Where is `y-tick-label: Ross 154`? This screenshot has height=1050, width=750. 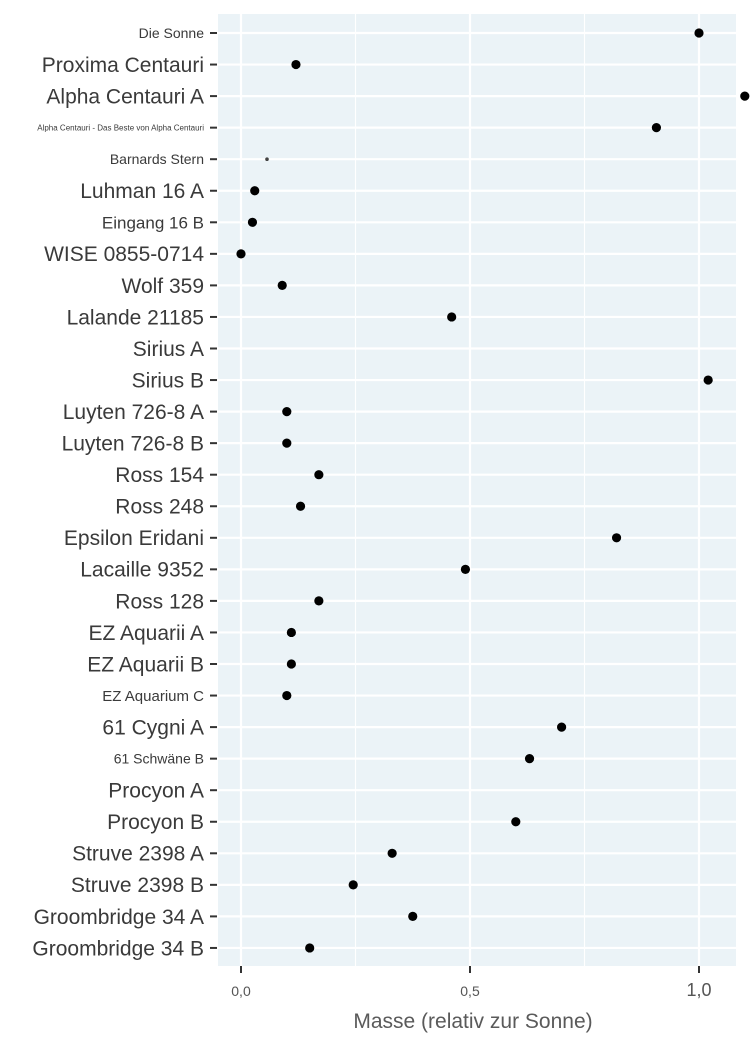 y-tick-label: Ross 154 is located at coordinates (159, 475).